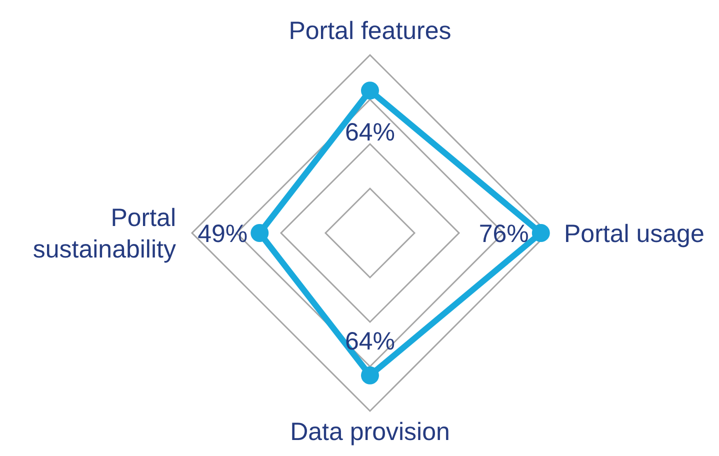 The width and height of the screenshot is (719, 456). Describe the element at coordinates (104, 234) in the screenshot. I see `spoke-label: Portal sustainability` at that location.